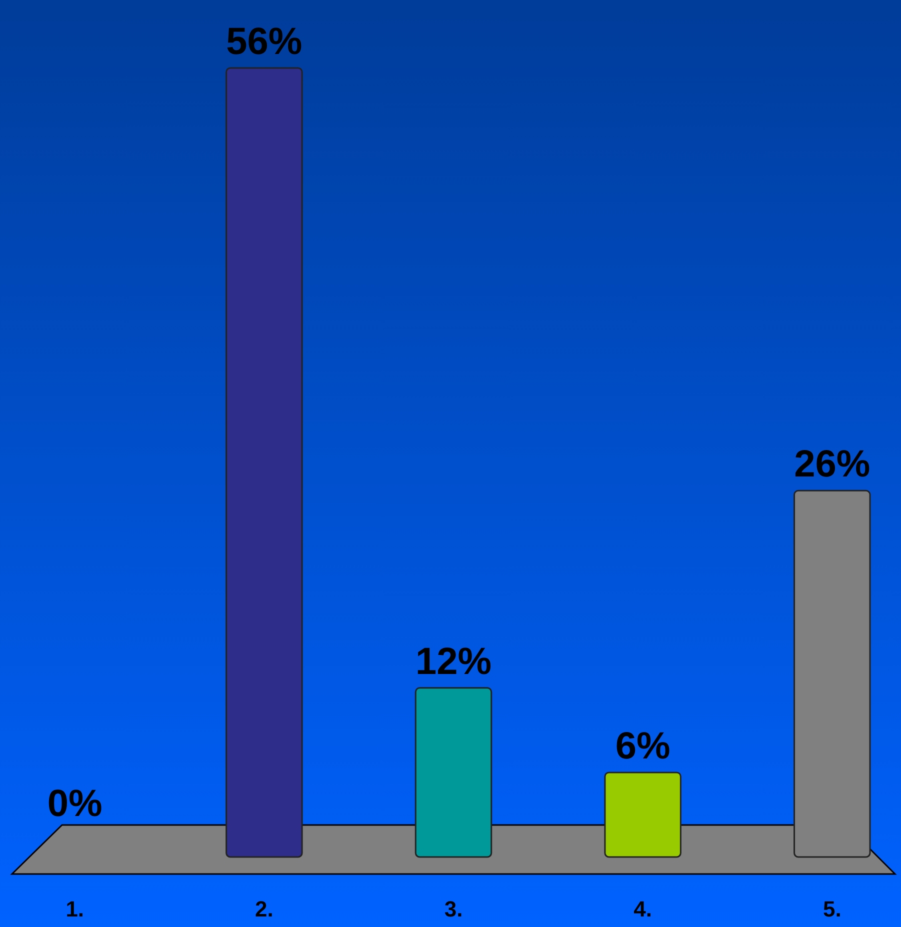 Image resolution: width=901 pixels, height=927 pixels. What do you see at coordinates (264, 909) in the screenshot?
I see `x-tick-label: 2.` at bounding box center [264, 909].